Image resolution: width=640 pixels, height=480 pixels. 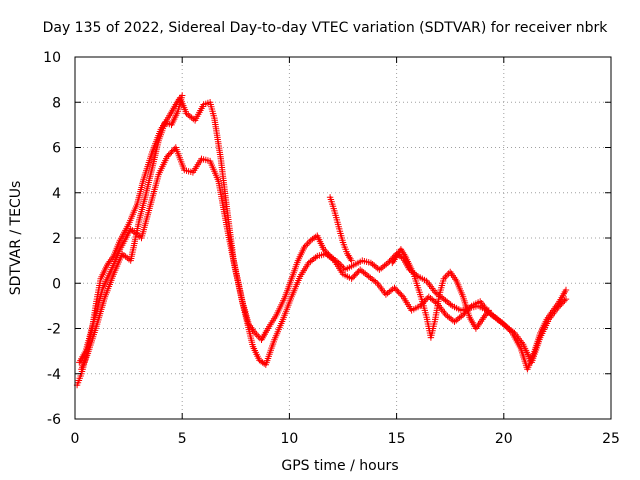 I want to click on x-tick-label: 0, so click(x=75, y=439).